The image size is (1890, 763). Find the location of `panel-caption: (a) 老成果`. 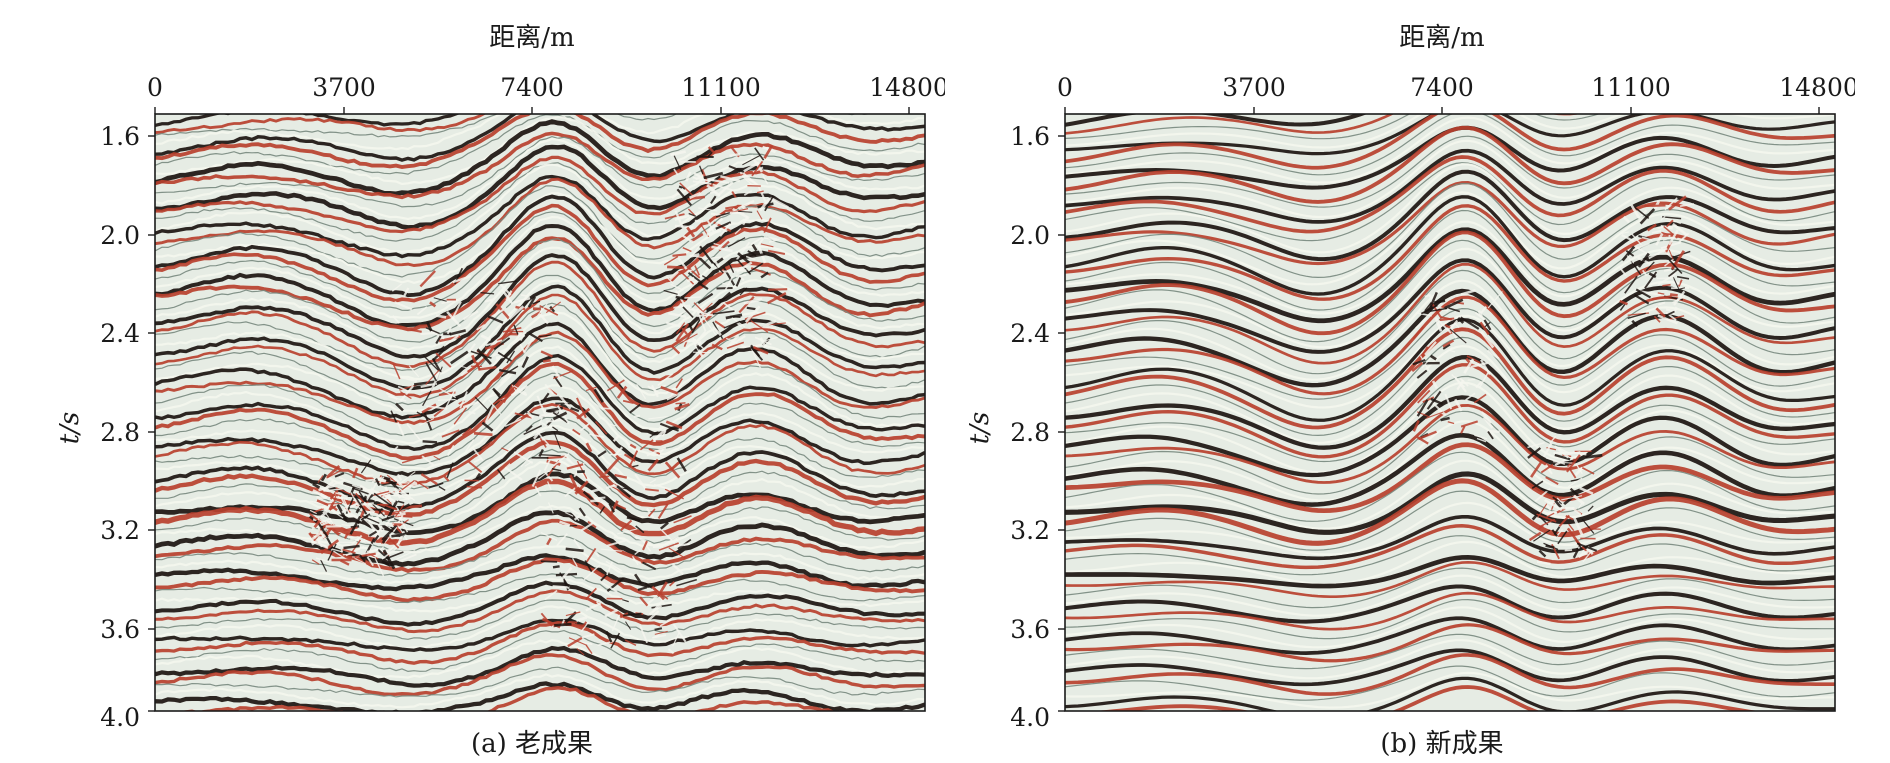

panel-caption: (a) 老成果 is located at coordinates (532, 744).